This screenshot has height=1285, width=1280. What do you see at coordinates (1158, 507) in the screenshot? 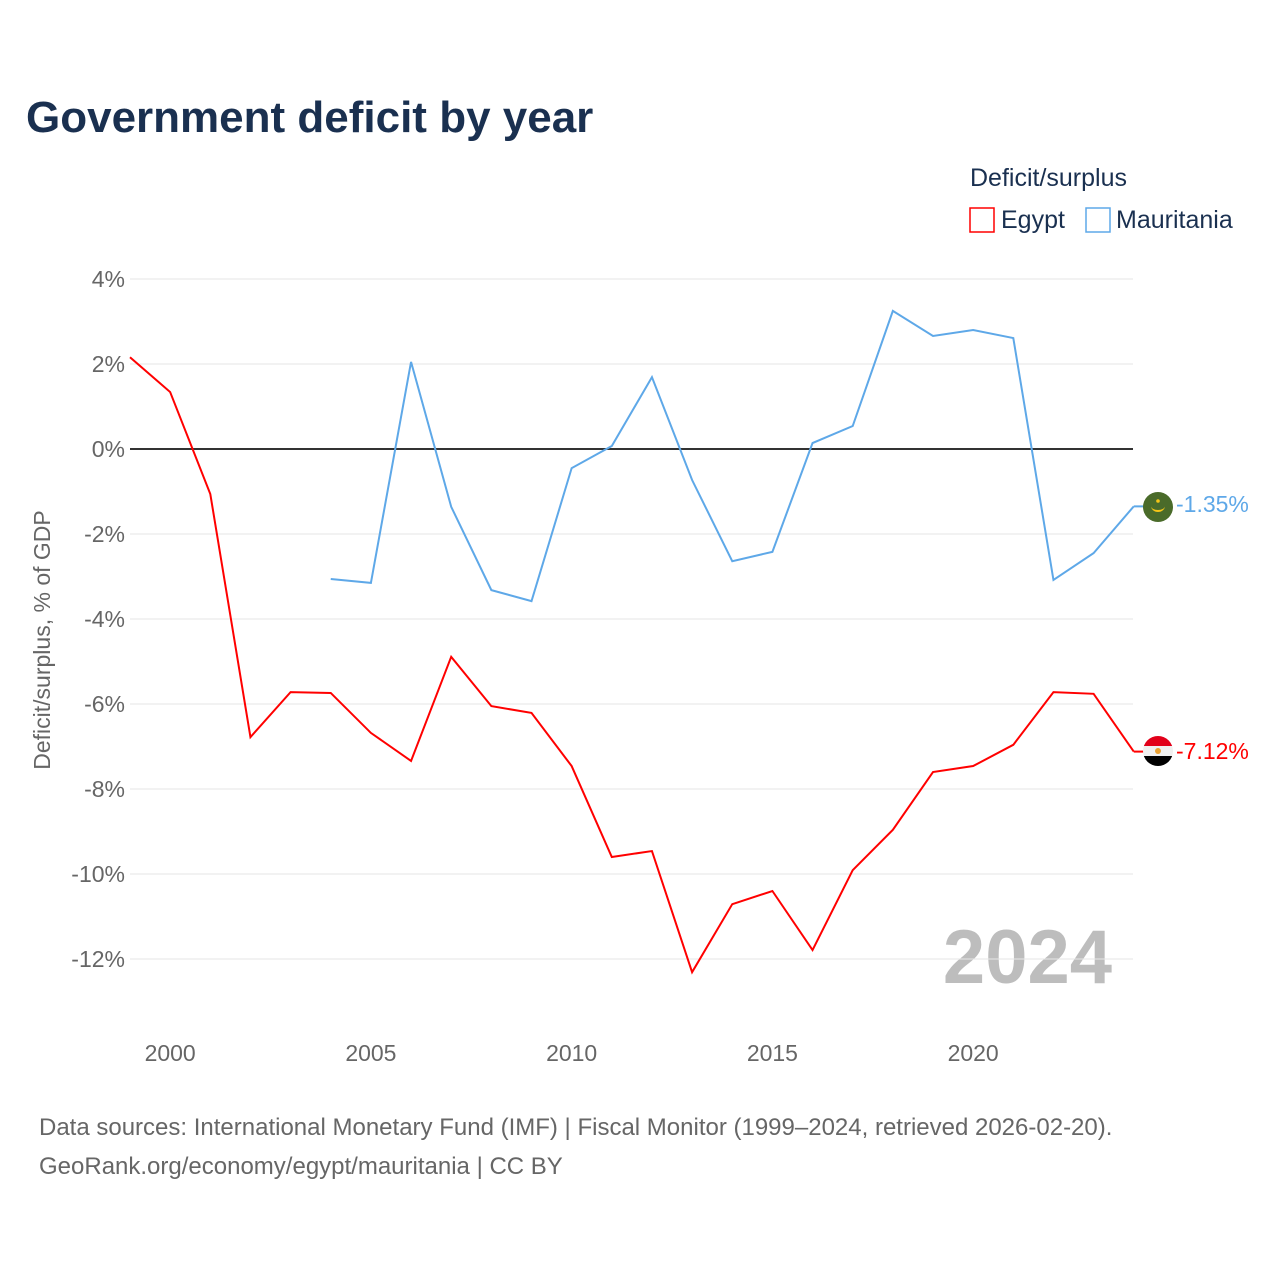
I see `flag-mauritania-icon` at bounding box center [1158, 507].